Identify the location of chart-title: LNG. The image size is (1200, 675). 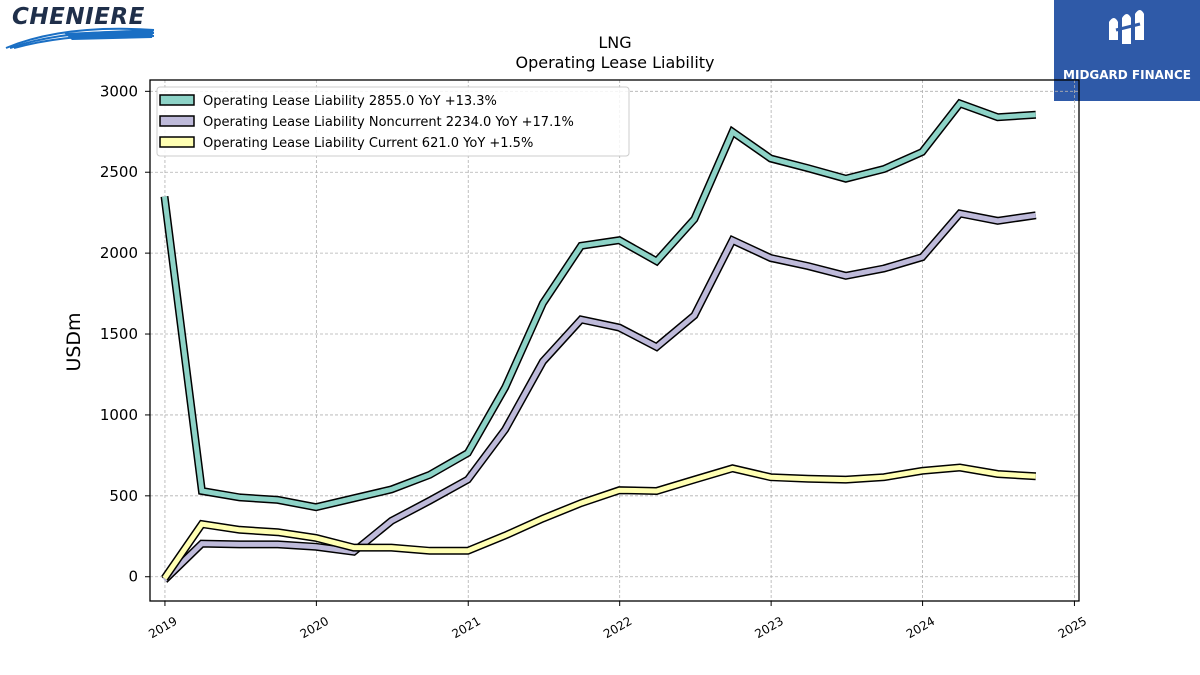
(614, 42).